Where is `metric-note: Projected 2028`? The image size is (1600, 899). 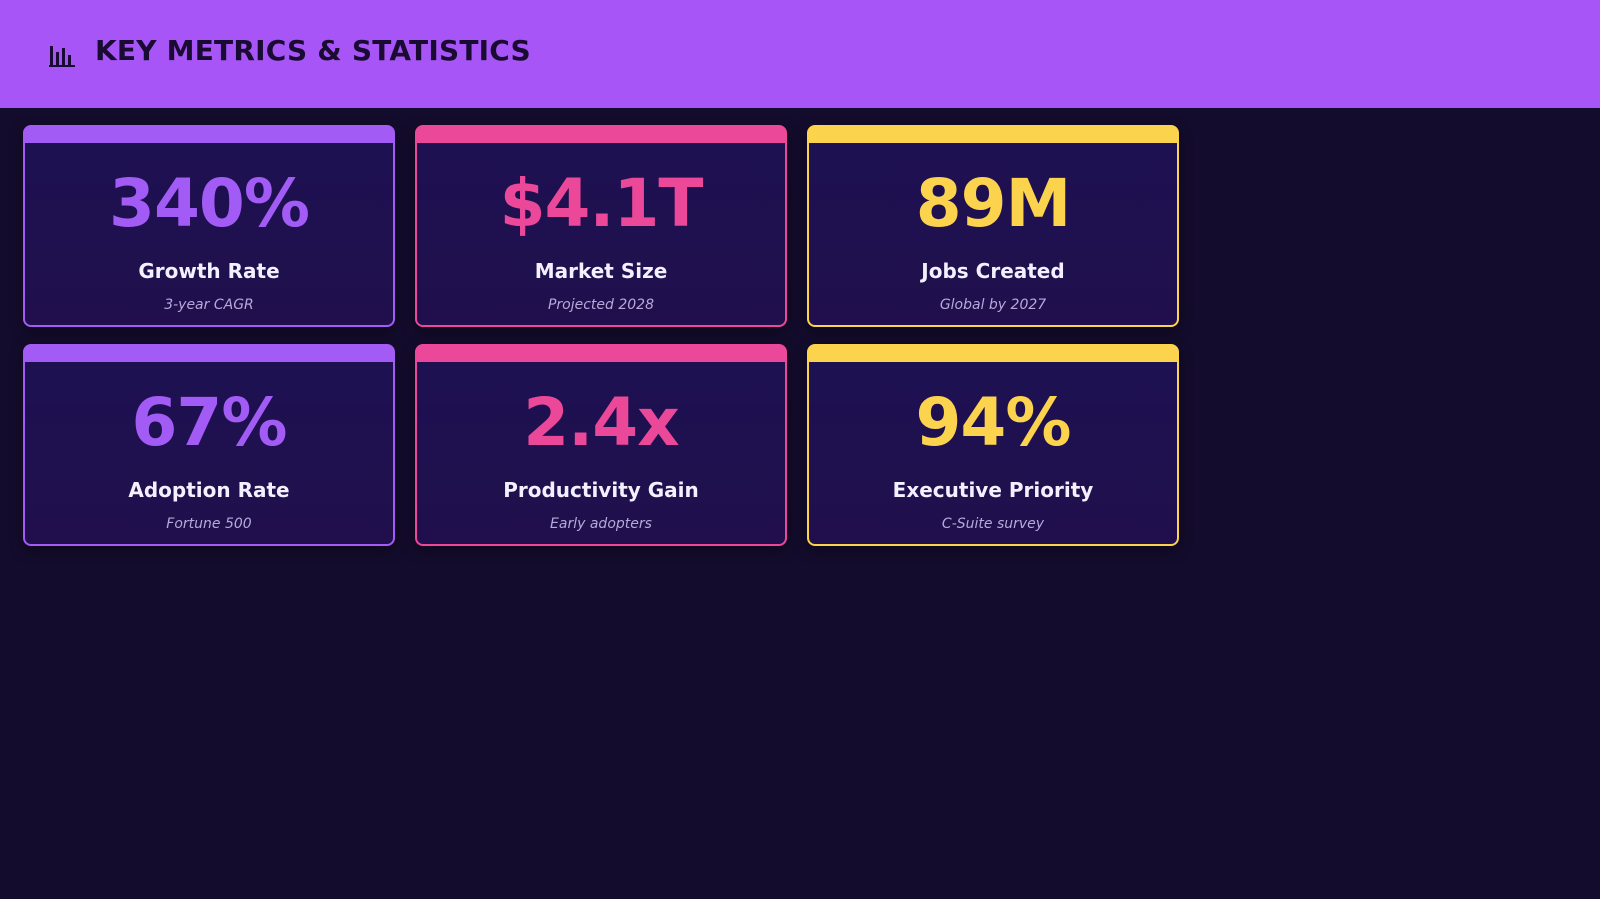
metric-note: Projected 2028 is located at coordinates (601, 305).